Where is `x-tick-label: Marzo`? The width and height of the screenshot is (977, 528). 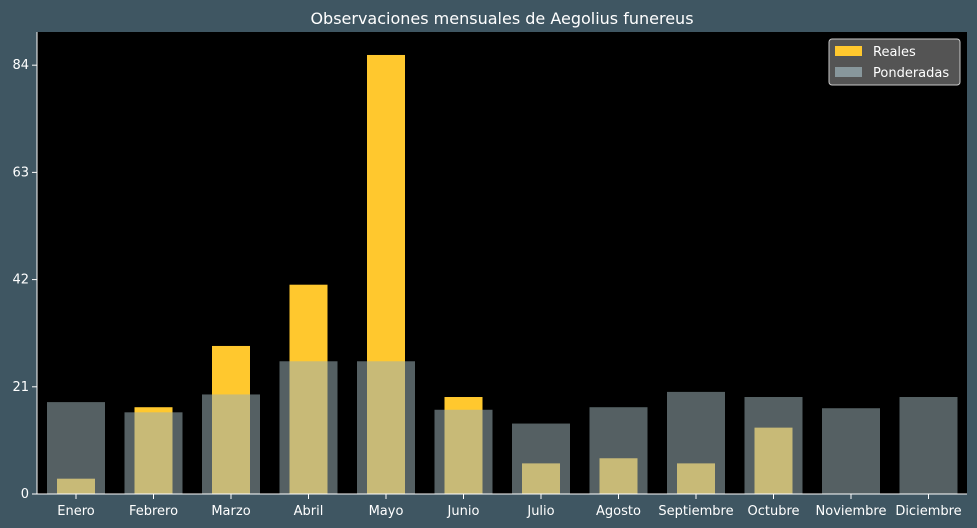 x-tick-label: Marzo is located at coordinates (230, 511).